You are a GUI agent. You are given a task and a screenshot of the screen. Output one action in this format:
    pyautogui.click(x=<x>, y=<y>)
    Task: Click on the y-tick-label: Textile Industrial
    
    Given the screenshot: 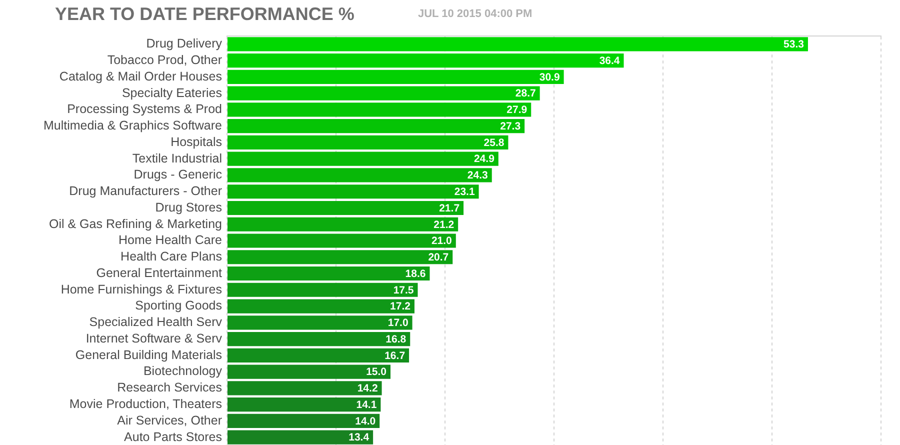 What is the action you would take?
    pyautogui.click(x=177, y=158)
    